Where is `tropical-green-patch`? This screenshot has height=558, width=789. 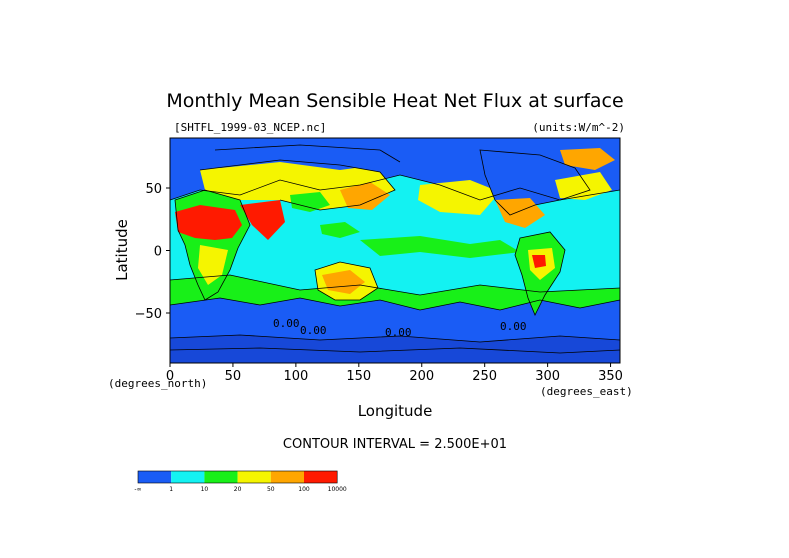 tropical-green-patch is located at coordinates (440, 247).